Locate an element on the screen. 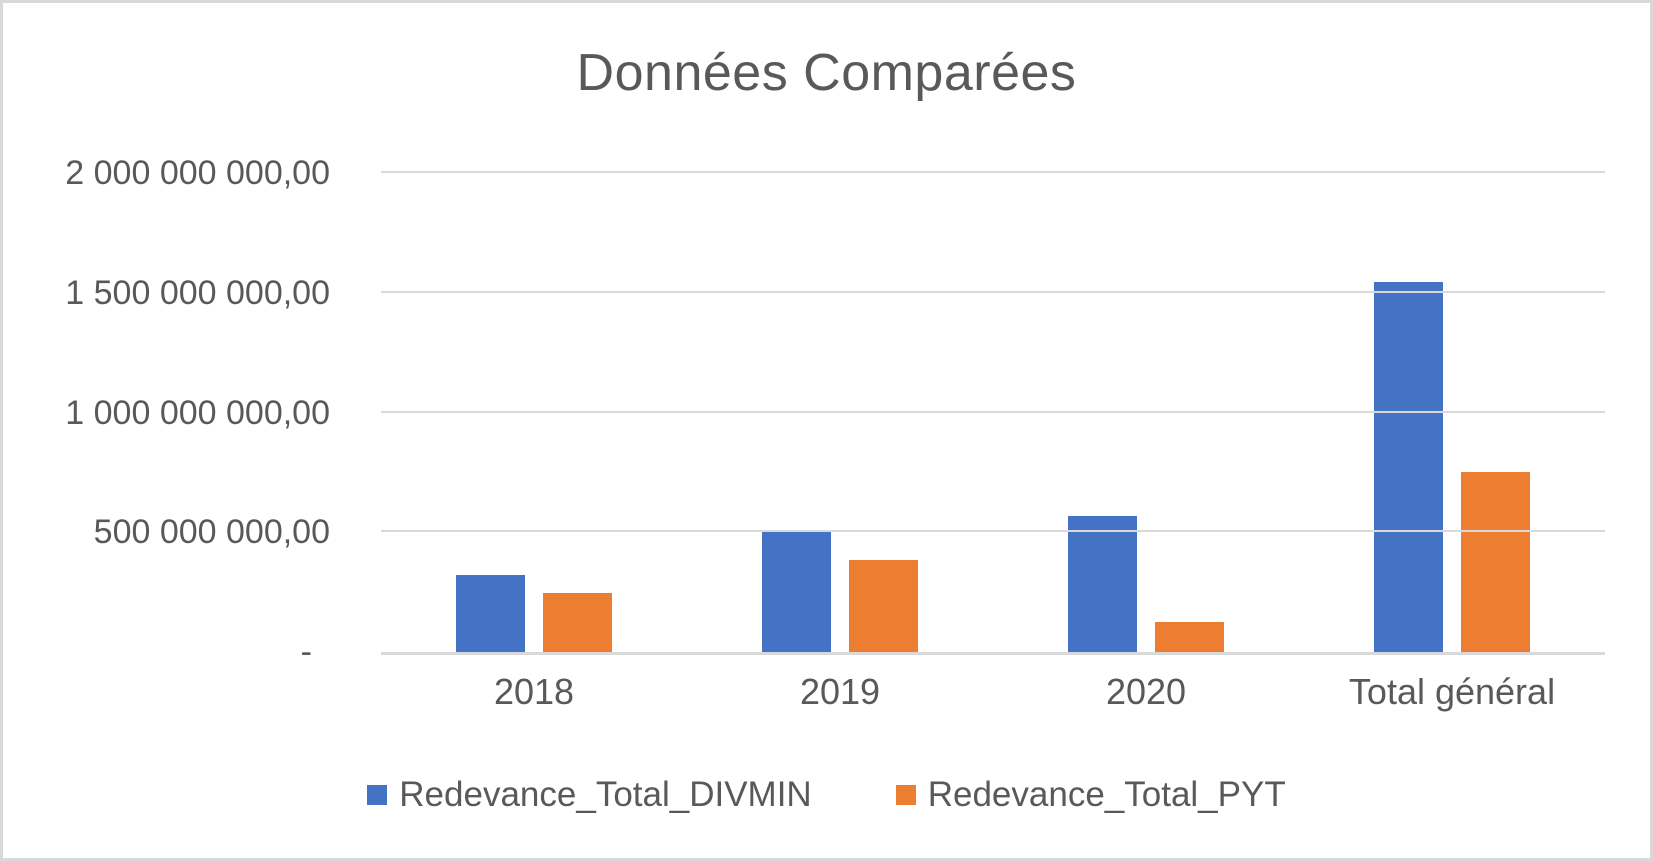 Image resolution: width=1653 pixels, height=861 pixels. x-axis-labels: 2018 2019 2020 Total général is located at coordinates (993, 696).